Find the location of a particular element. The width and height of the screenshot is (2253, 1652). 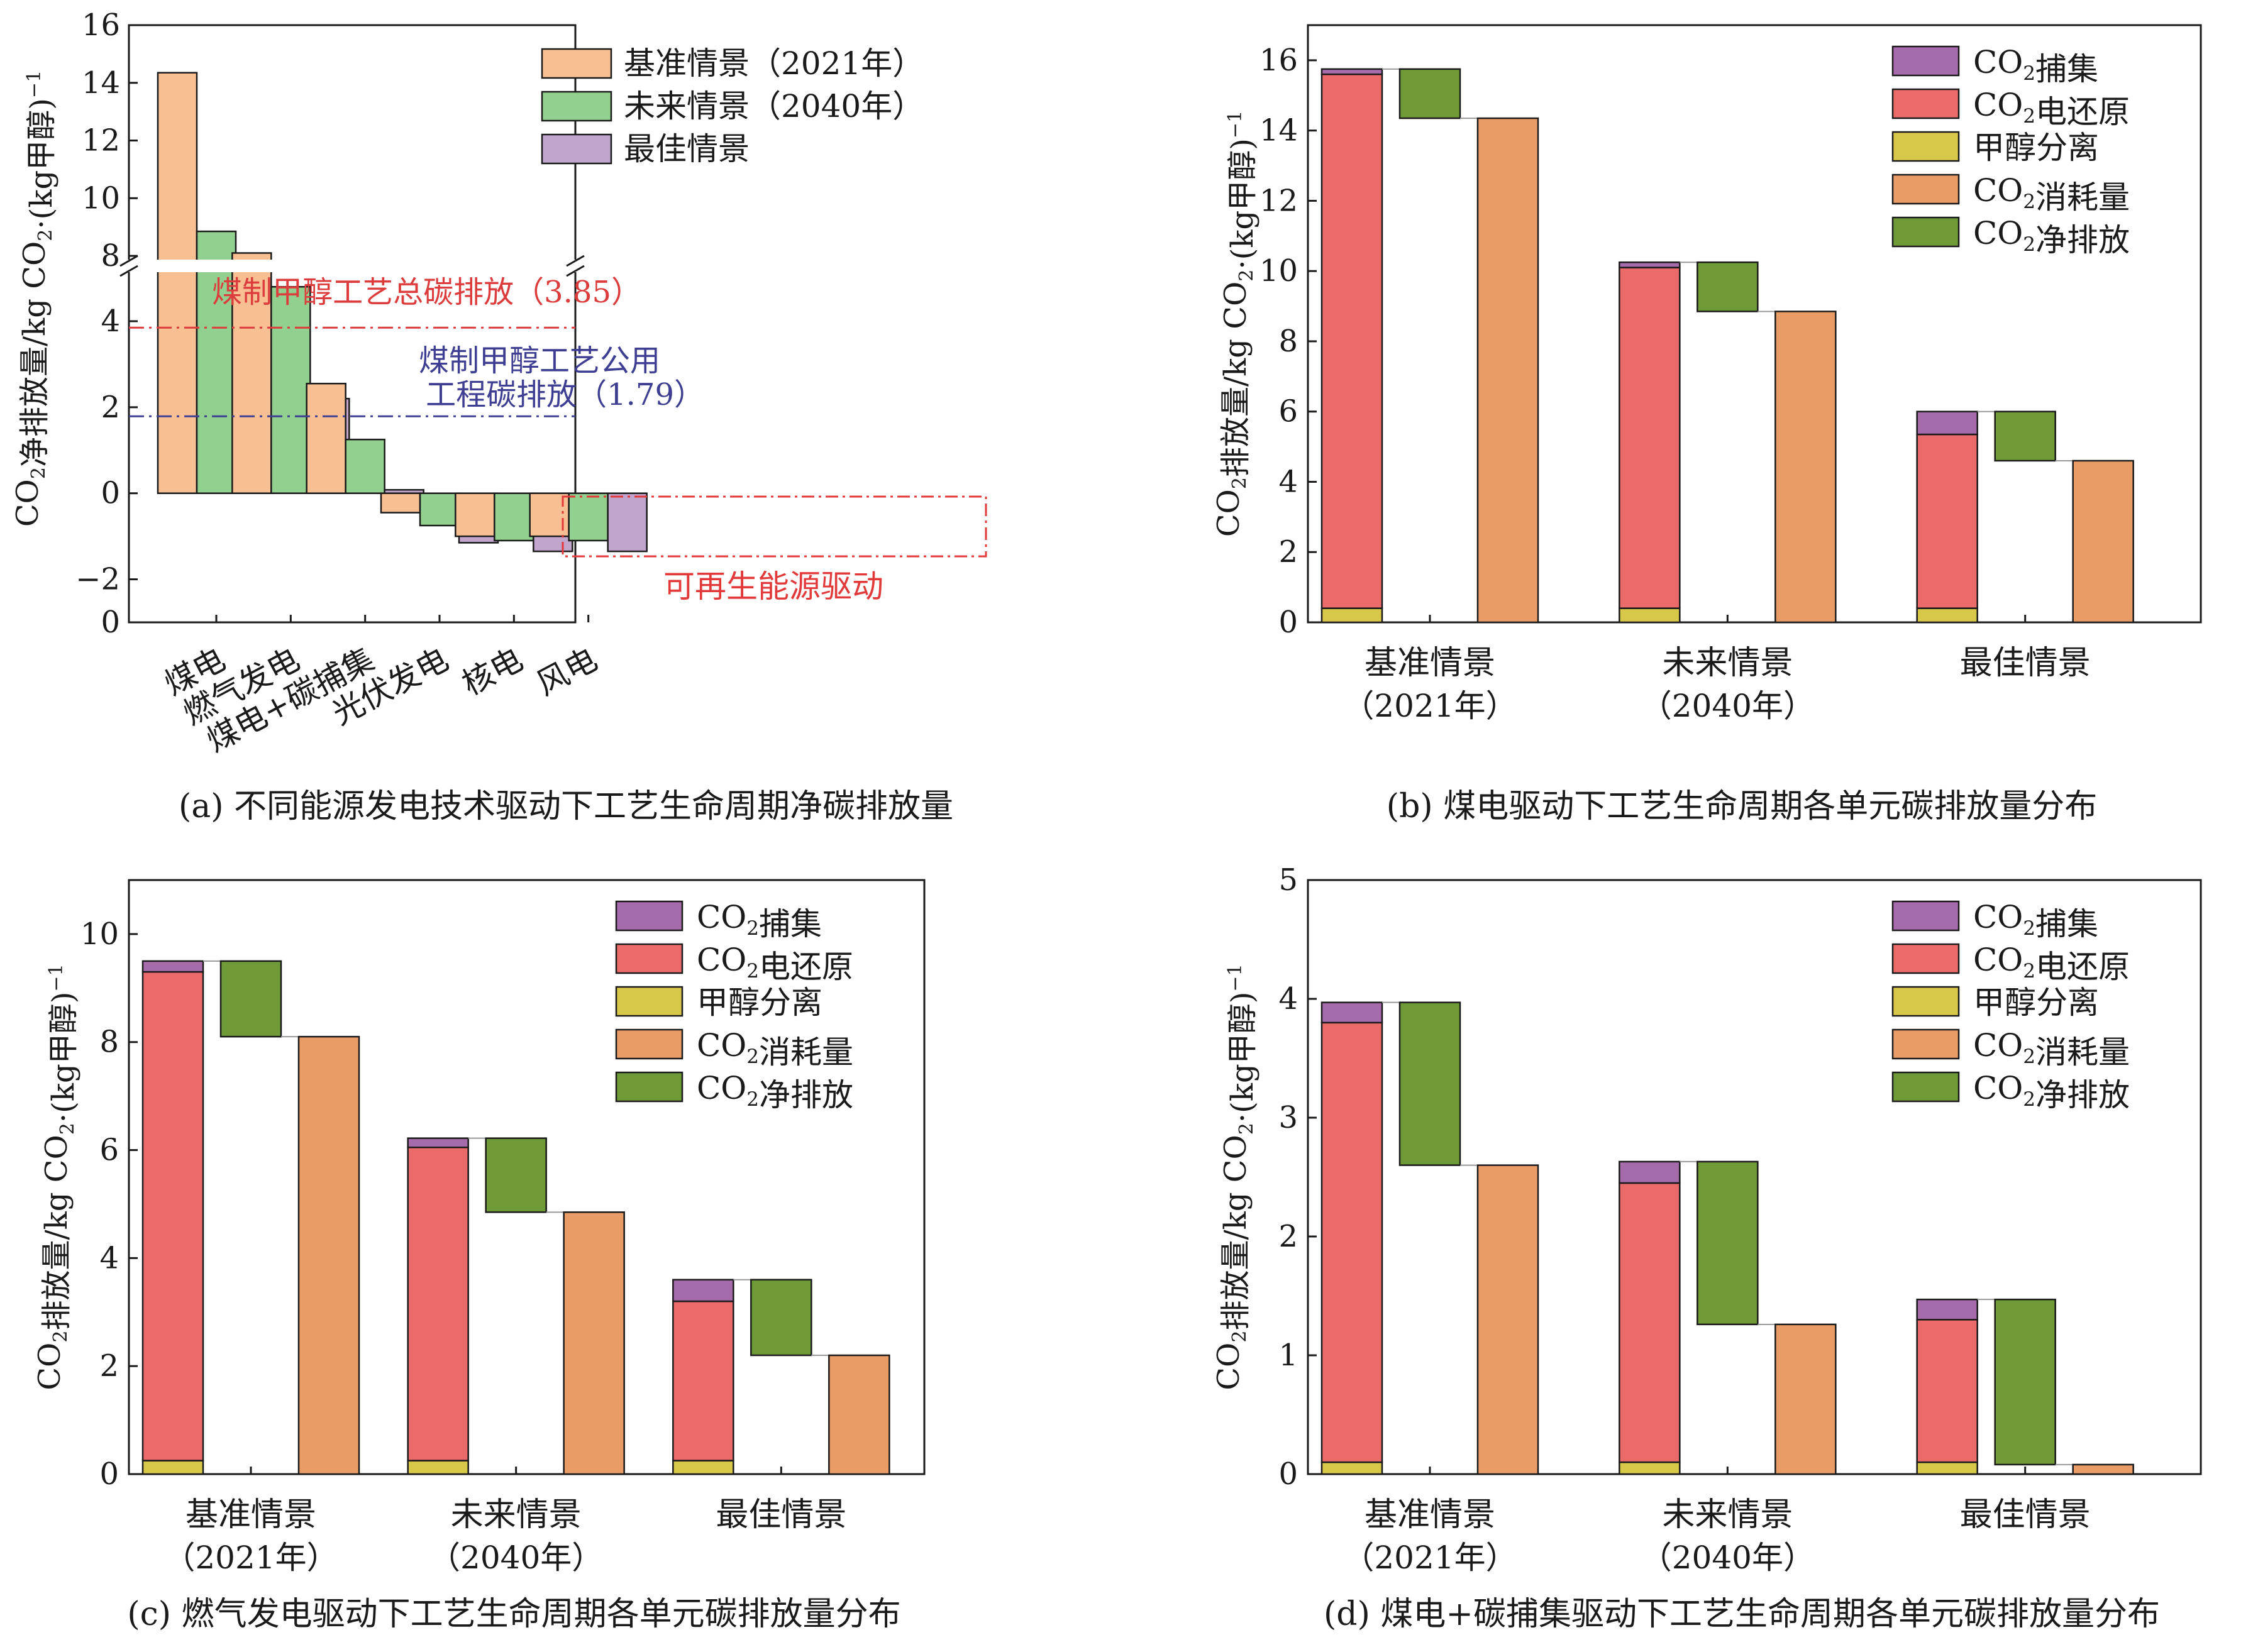

legend-label: 最佳情景 is located at coordinates (687, 149).